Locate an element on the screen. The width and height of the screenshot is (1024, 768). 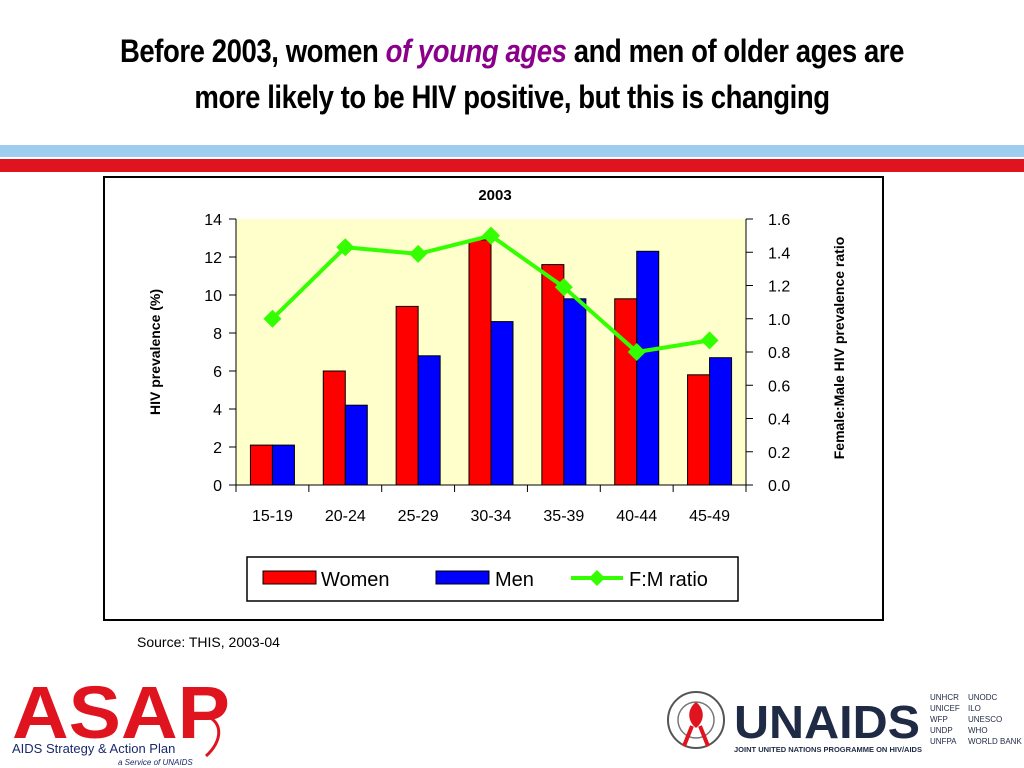
title-text-2: and men of older ages are is located at coordinates (735, 51).